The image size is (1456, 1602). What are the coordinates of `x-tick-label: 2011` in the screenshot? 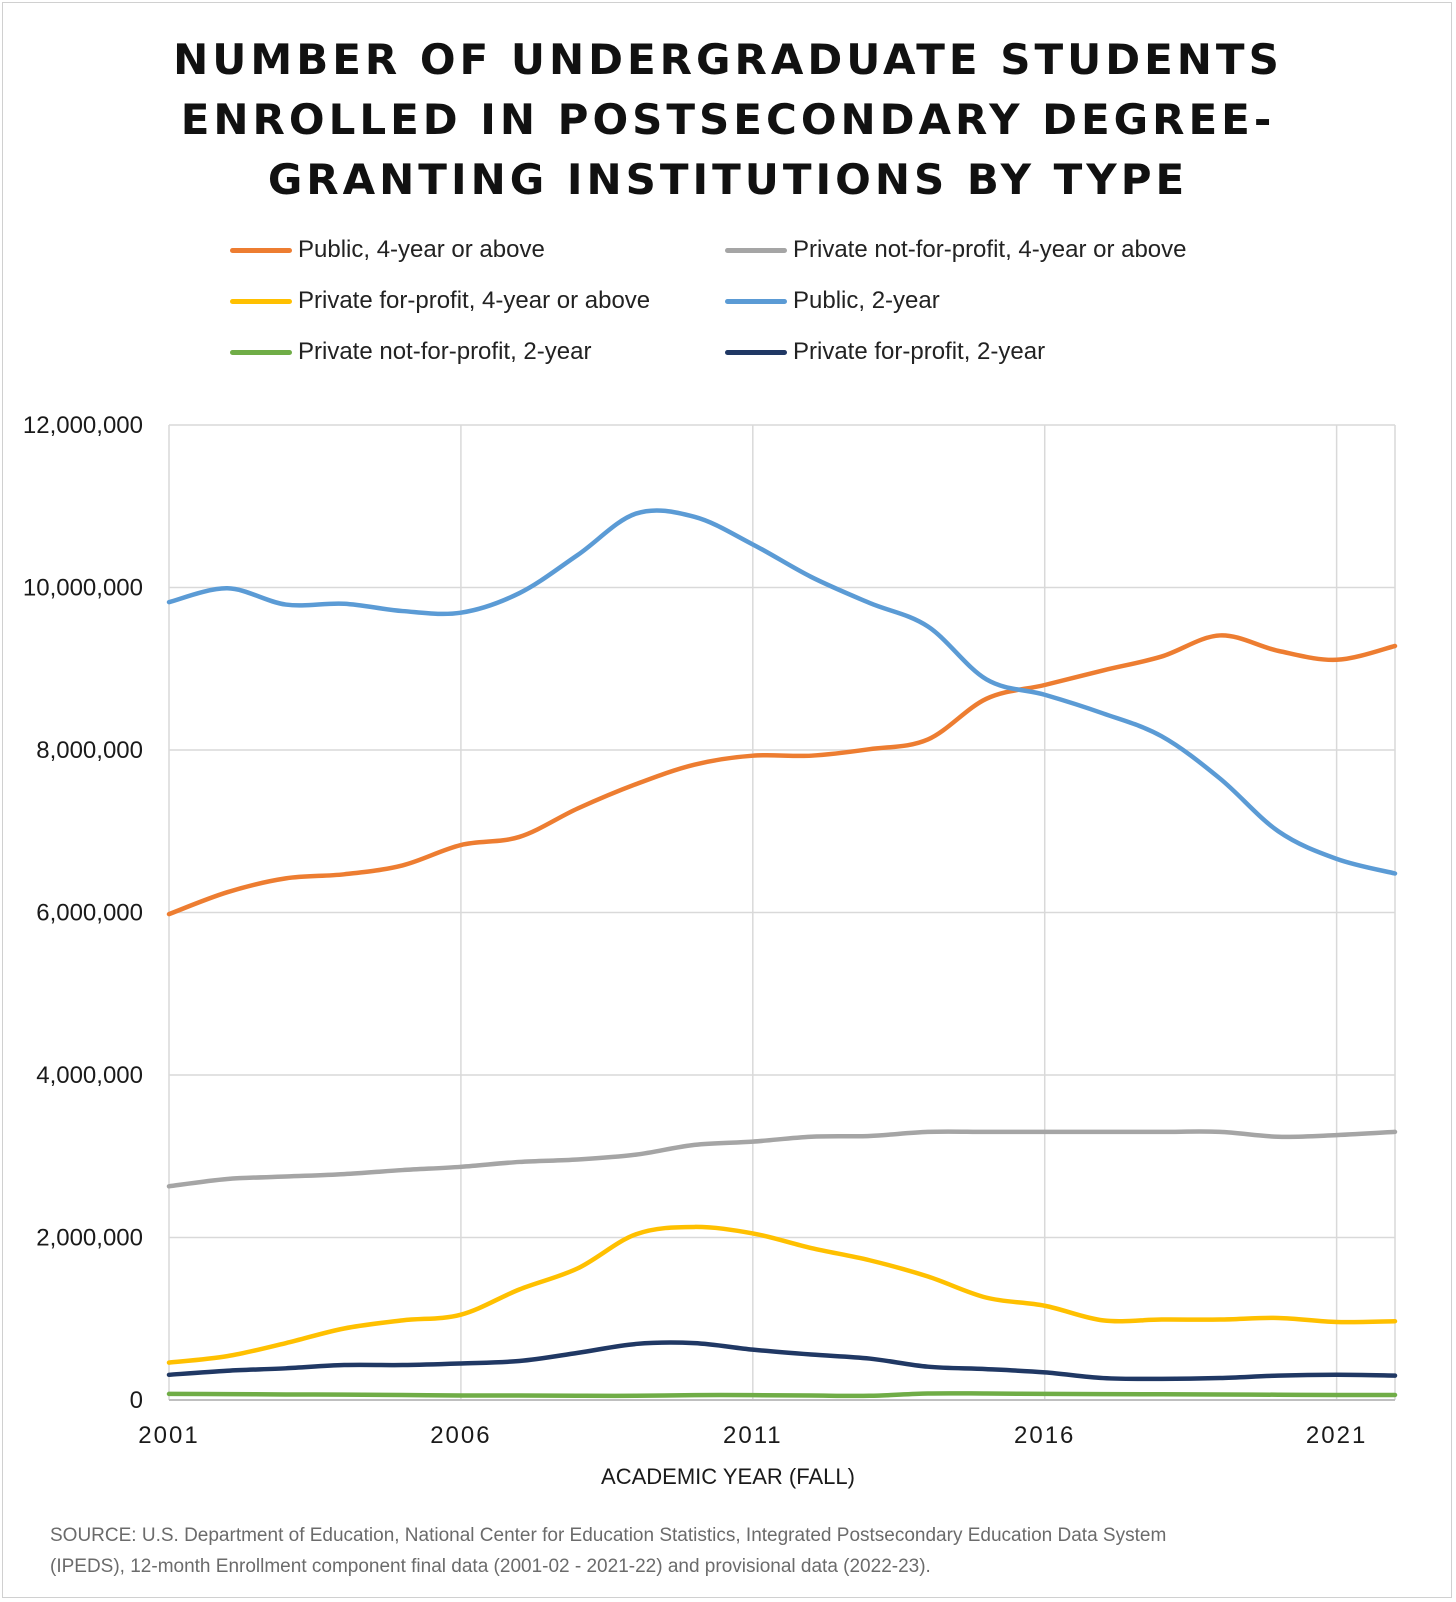 It's located at (753, 1435).